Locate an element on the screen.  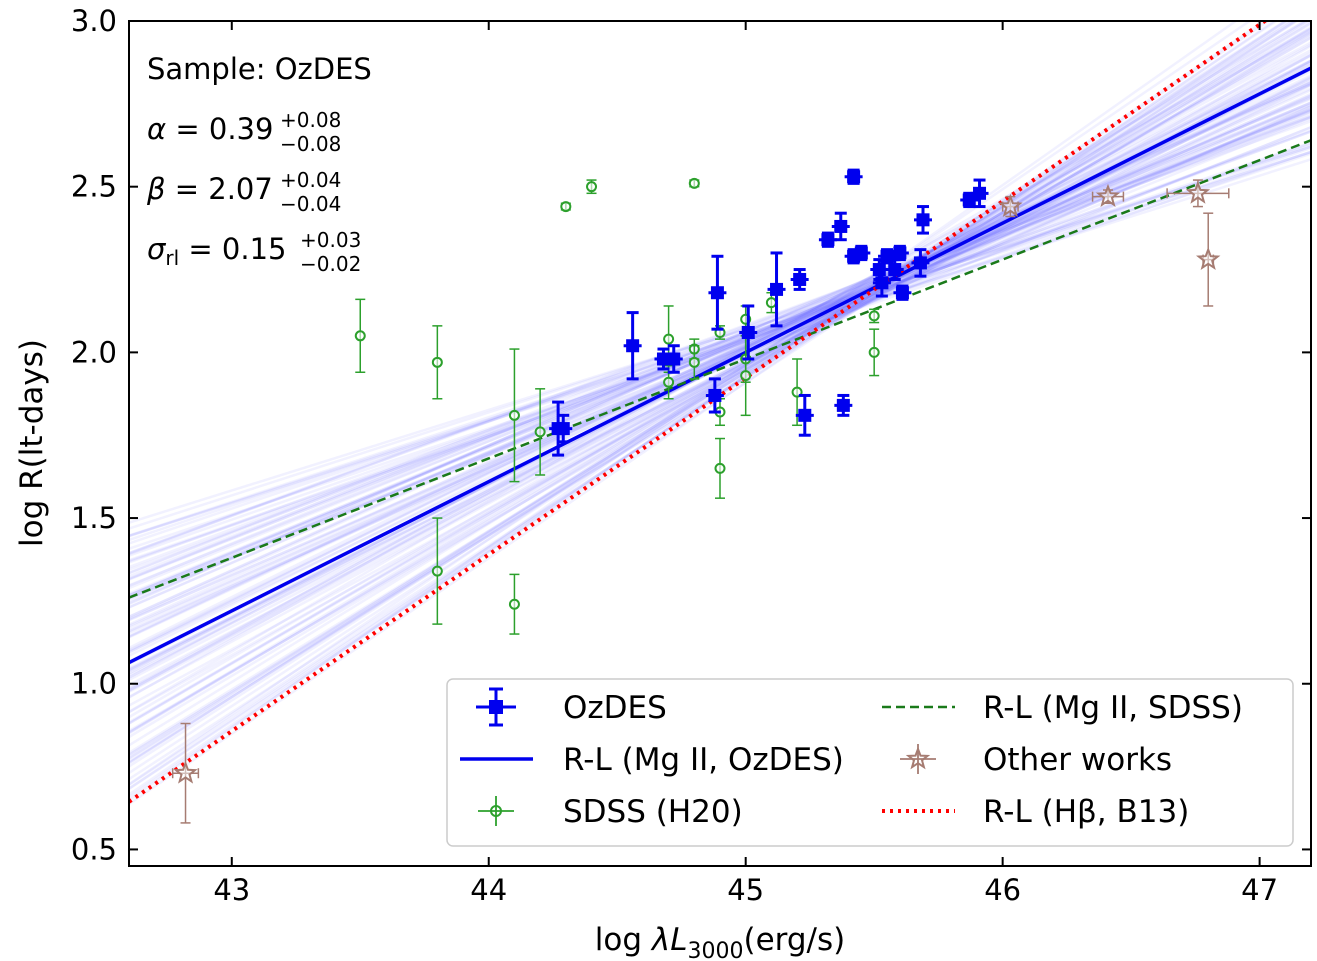
legend-label-ozdes: OzDES is located at coordinates (615, 708).